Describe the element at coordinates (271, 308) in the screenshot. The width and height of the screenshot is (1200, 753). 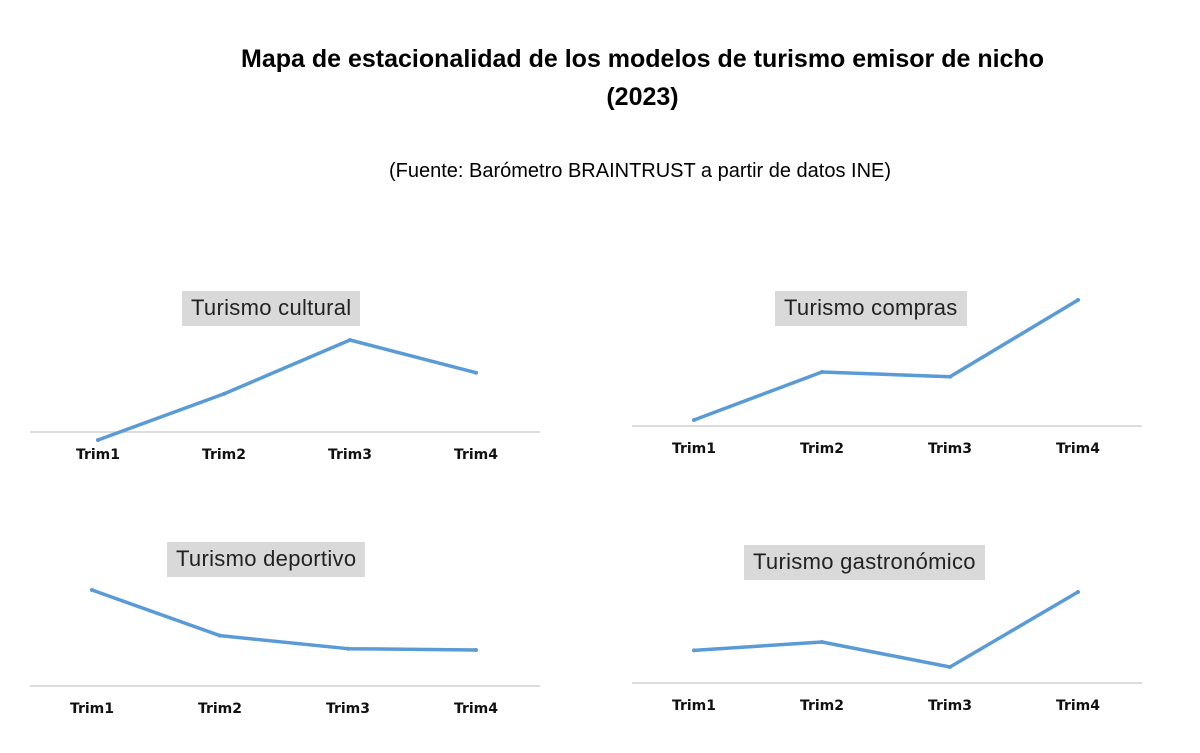
I see `panel-title: Turismo cultural` at that location.